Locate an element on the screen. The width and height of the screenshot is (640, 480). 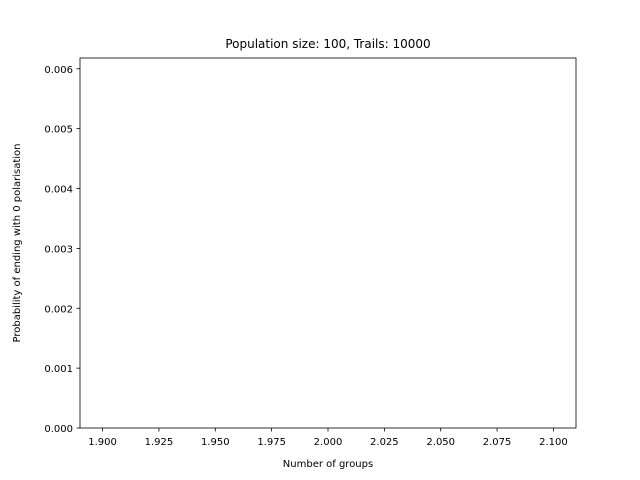
chart-title: Population size: 100, Trails: 10000 is located at coordinates (327, 44).